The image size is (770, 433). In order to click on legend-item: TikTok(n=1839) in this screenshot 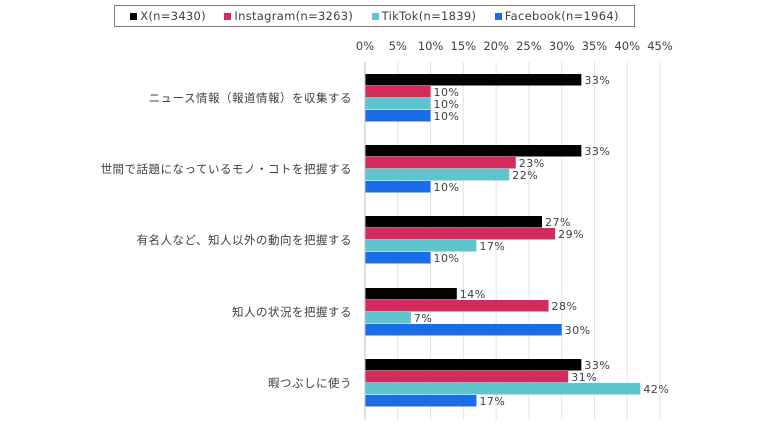, I will do `click(424, 16)`.